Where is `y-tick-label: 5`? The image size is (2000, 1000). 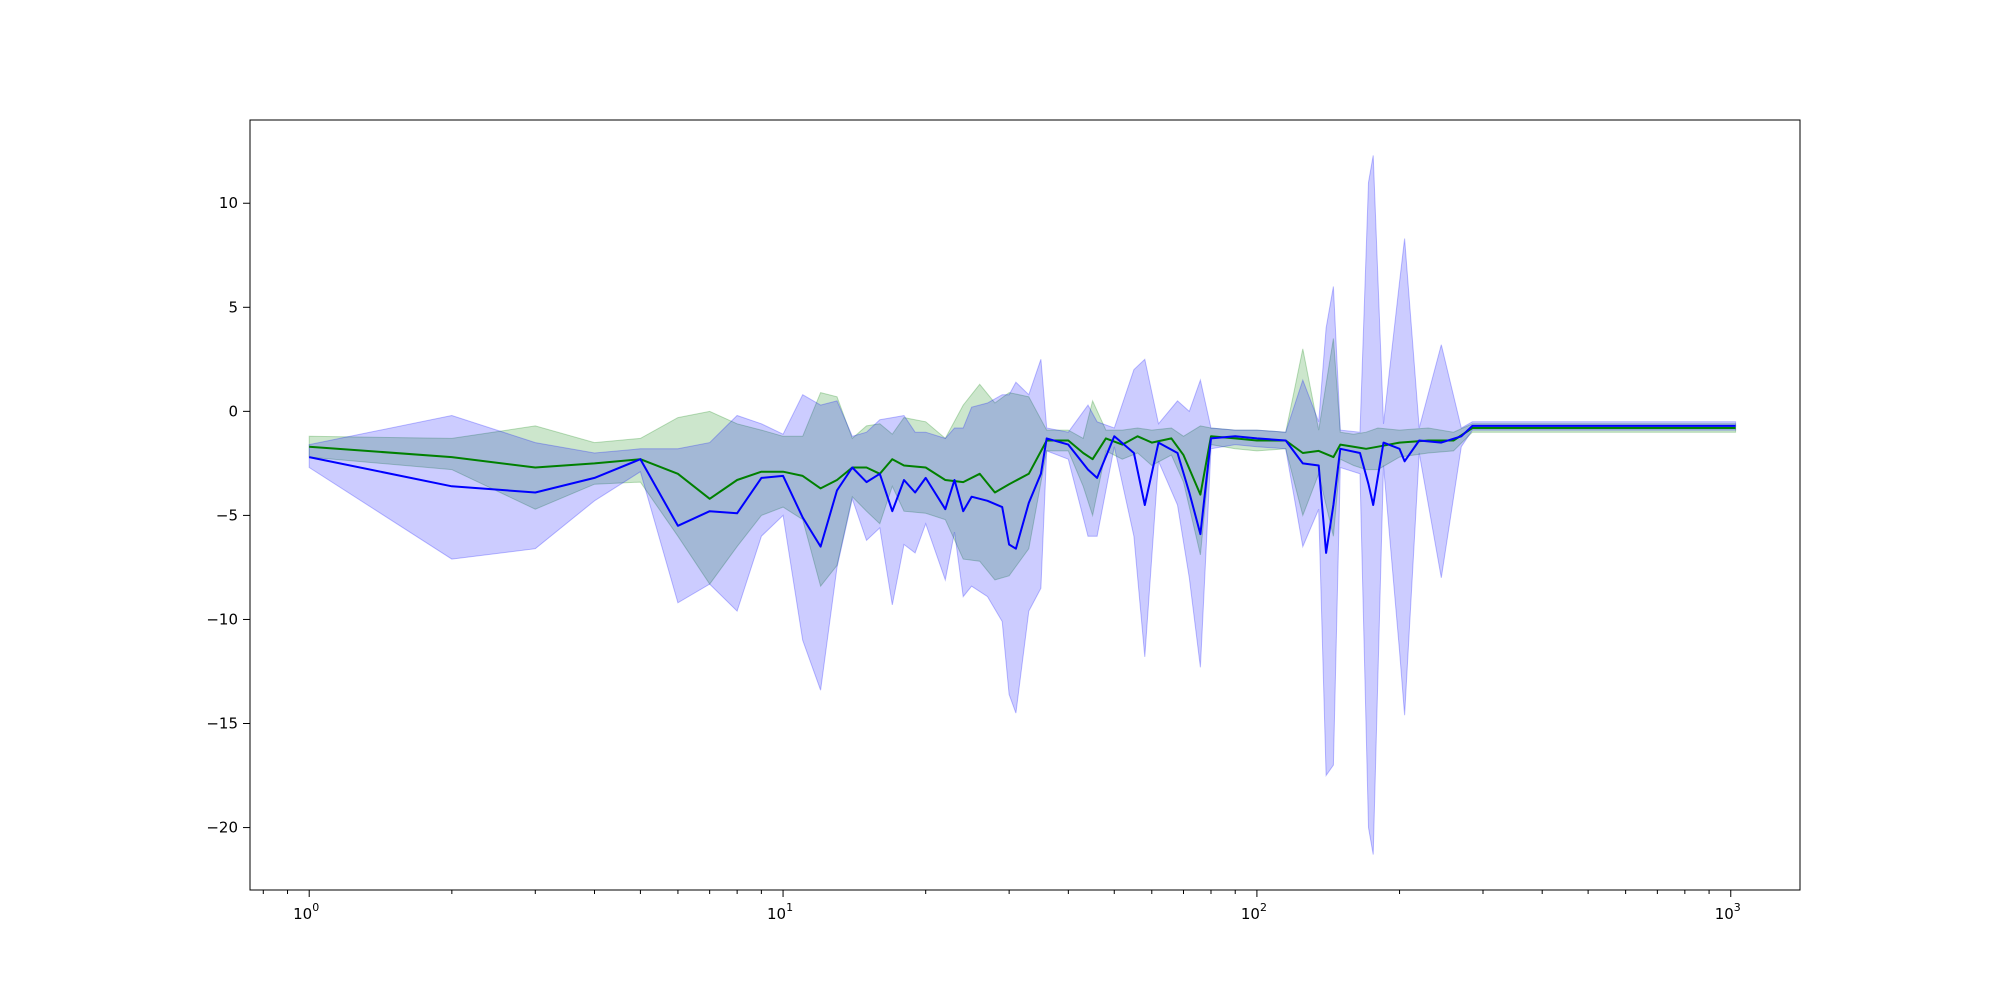 y-tick-label: 5 is located at coordinates (233, 307).